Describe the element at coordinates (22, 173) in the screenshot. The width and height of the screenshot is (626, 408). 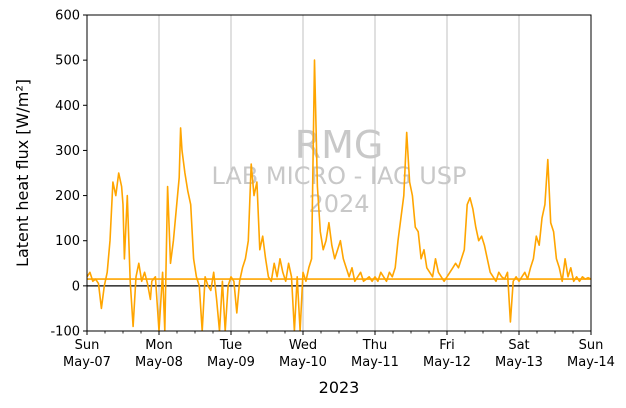
I see `y-axis-title: Latent heat flux [W/m²]` at that location.